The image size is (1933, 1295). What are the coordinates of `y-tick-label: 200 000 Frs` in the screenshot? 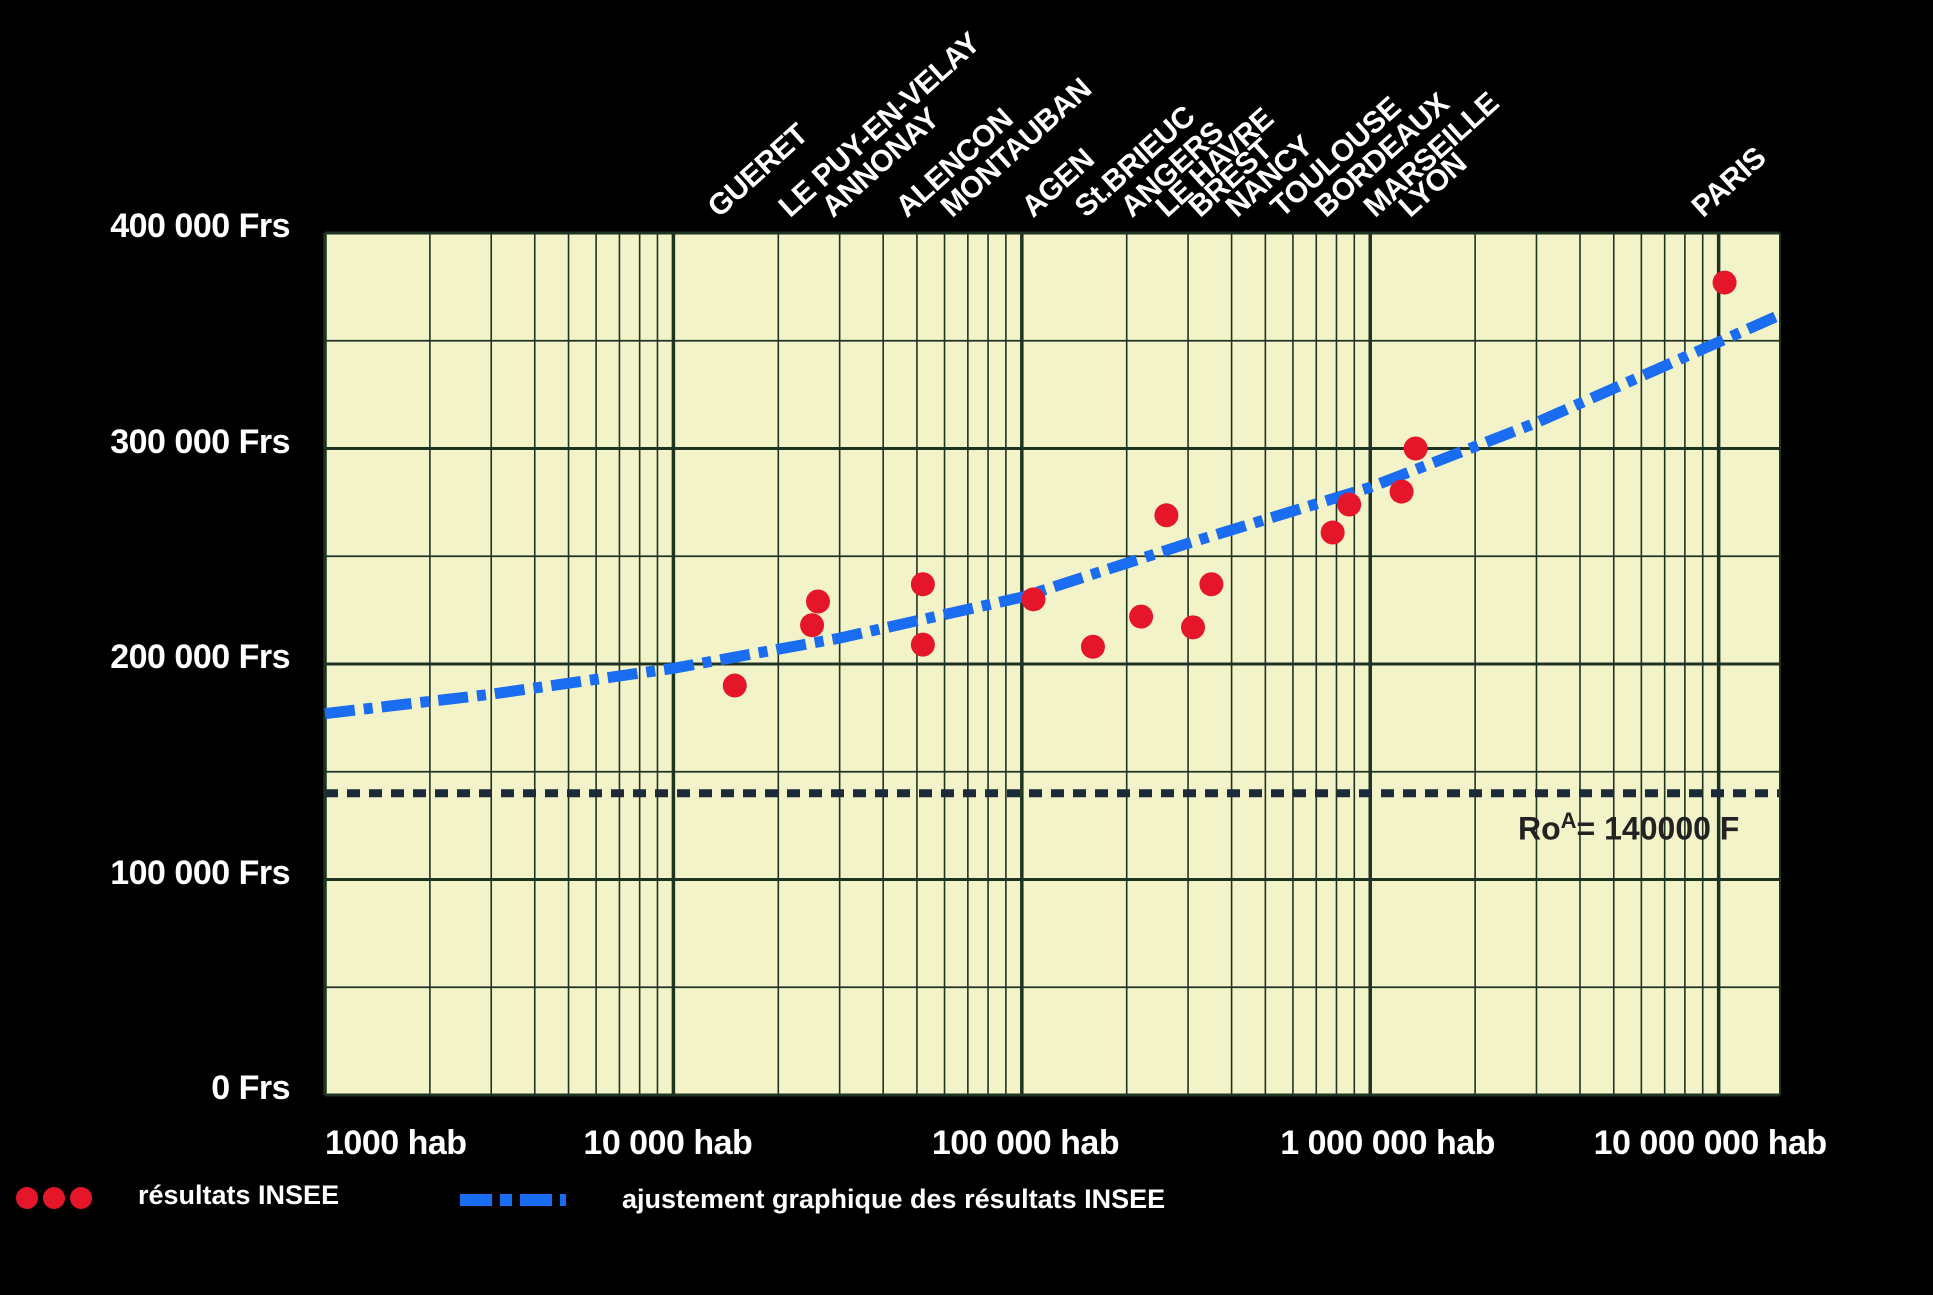 It's located at (180, 657).